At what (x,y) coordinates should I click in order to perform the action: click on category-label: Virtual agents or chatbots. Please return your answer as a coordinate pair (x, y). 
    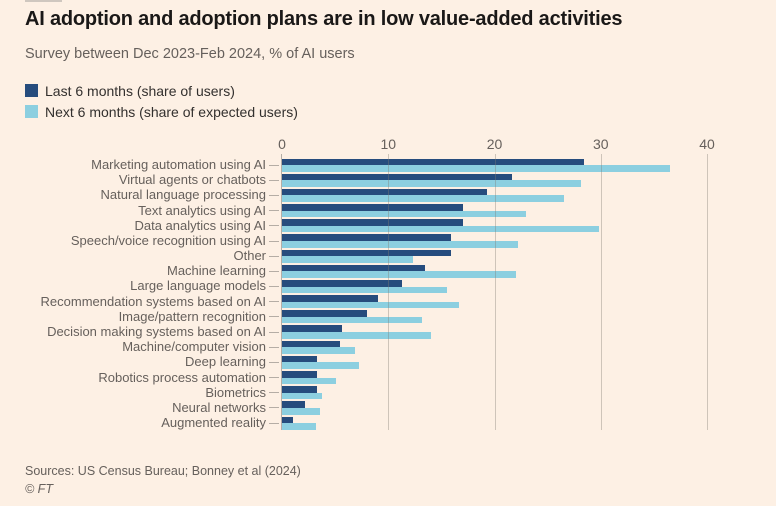
    Looking at the image, I should click on (192, 180).